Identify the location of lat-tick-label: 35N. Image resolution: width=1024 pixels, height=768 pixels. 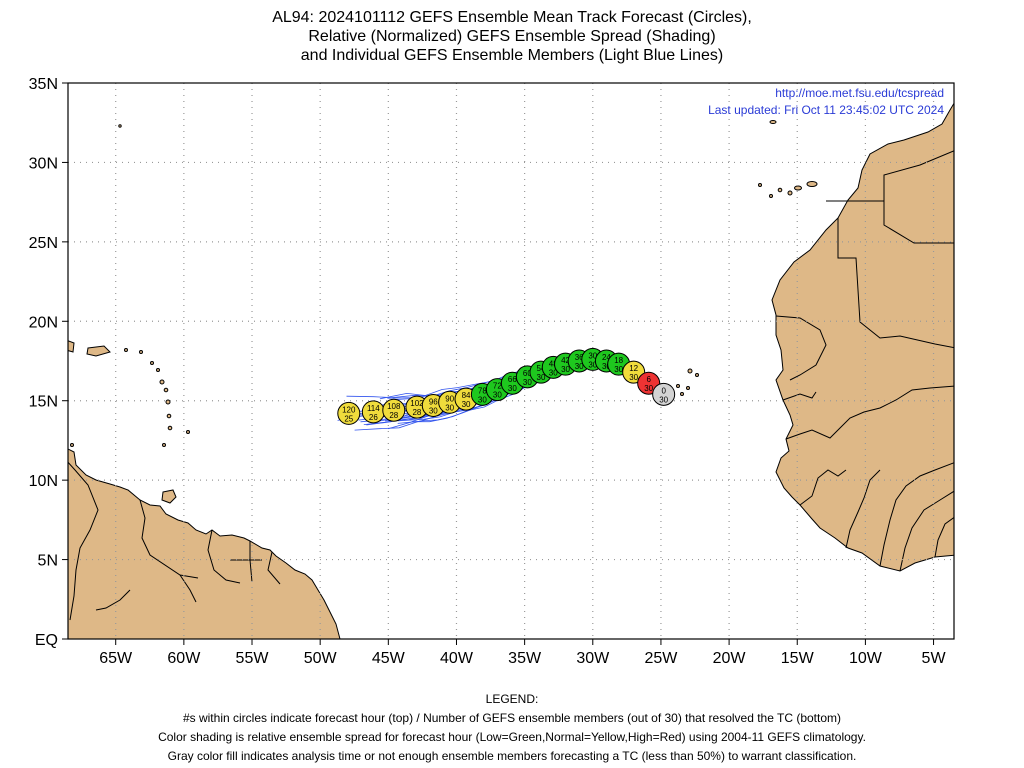
(43, 84).